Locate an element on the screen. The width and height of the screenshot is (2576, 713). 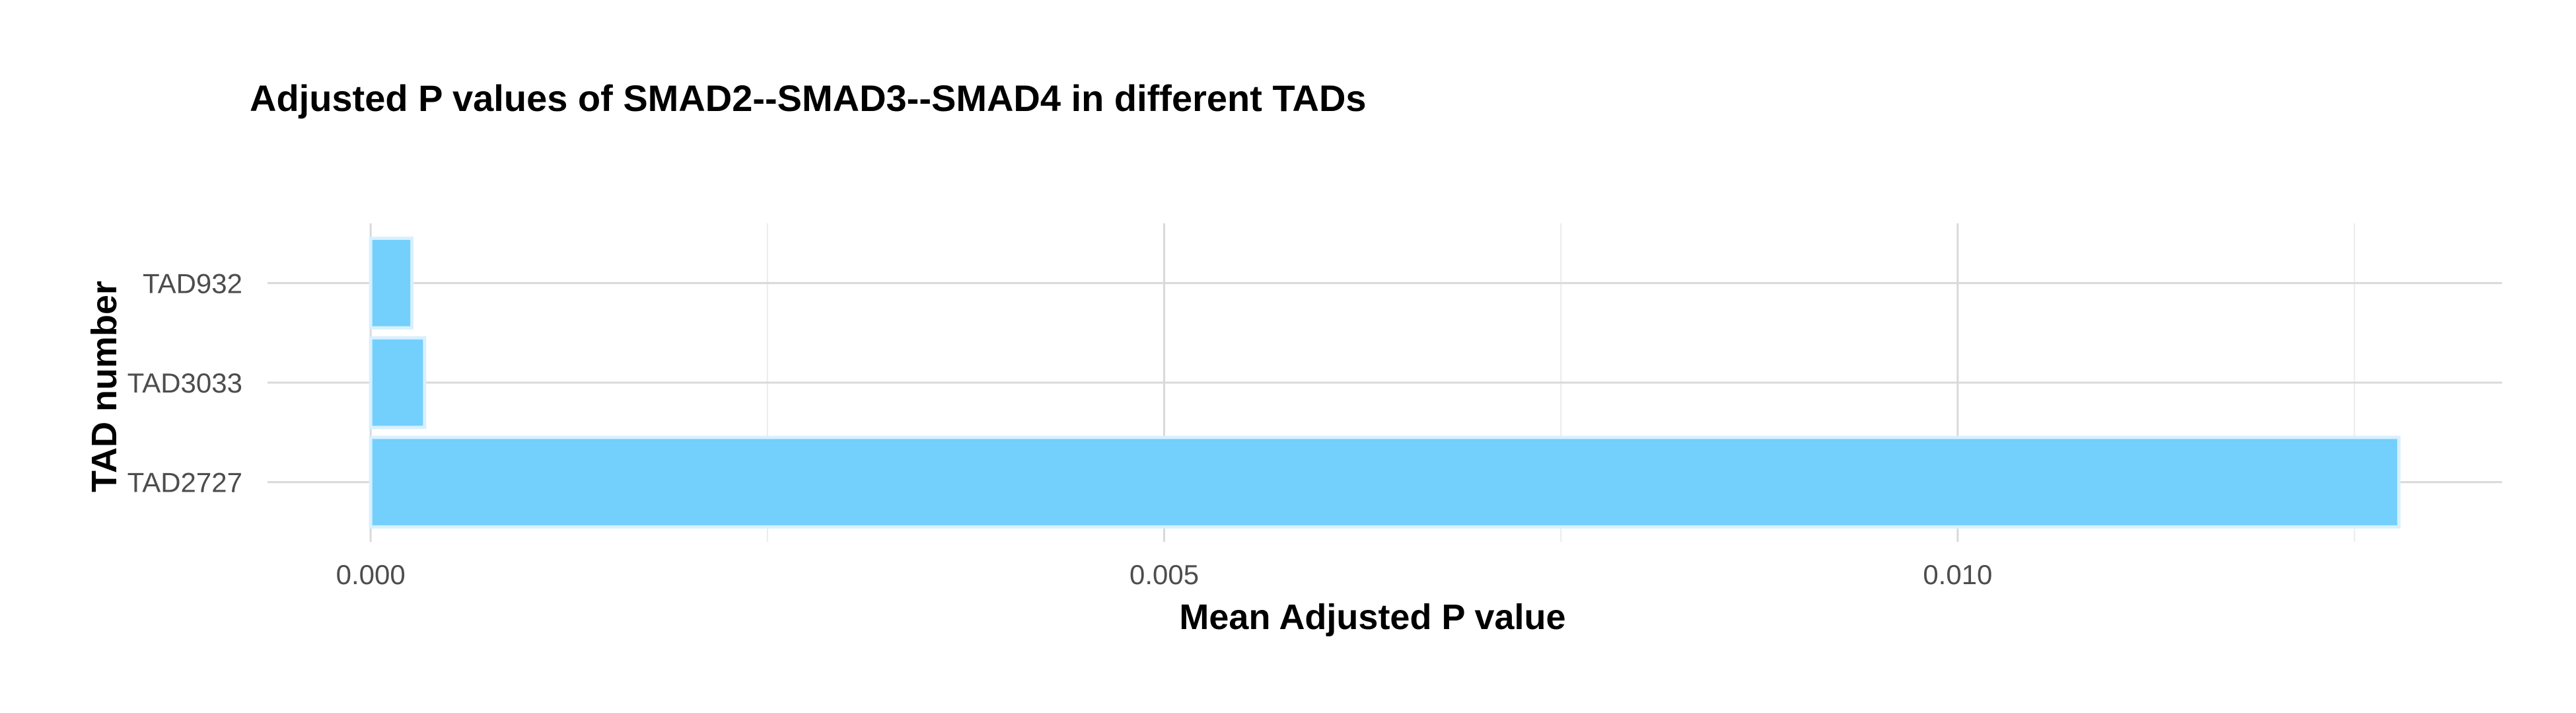
y-tick-label: TAD2727 is located at coordinates (185, 482).